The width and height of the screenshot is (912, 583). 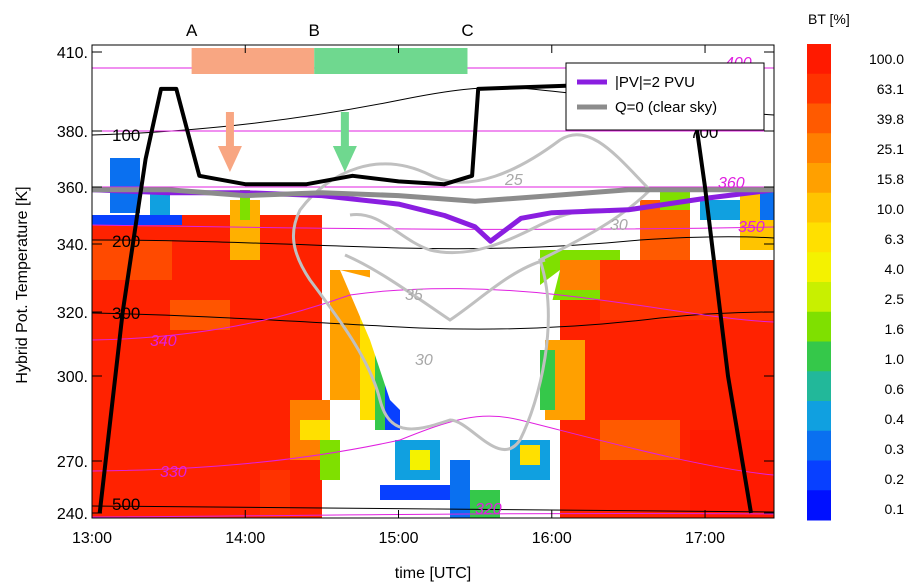 What do you see at coordinates (886, 59) in the screenshot?
I see `colorbar-tick-label: 100.0` at bounding box center [886, 59].